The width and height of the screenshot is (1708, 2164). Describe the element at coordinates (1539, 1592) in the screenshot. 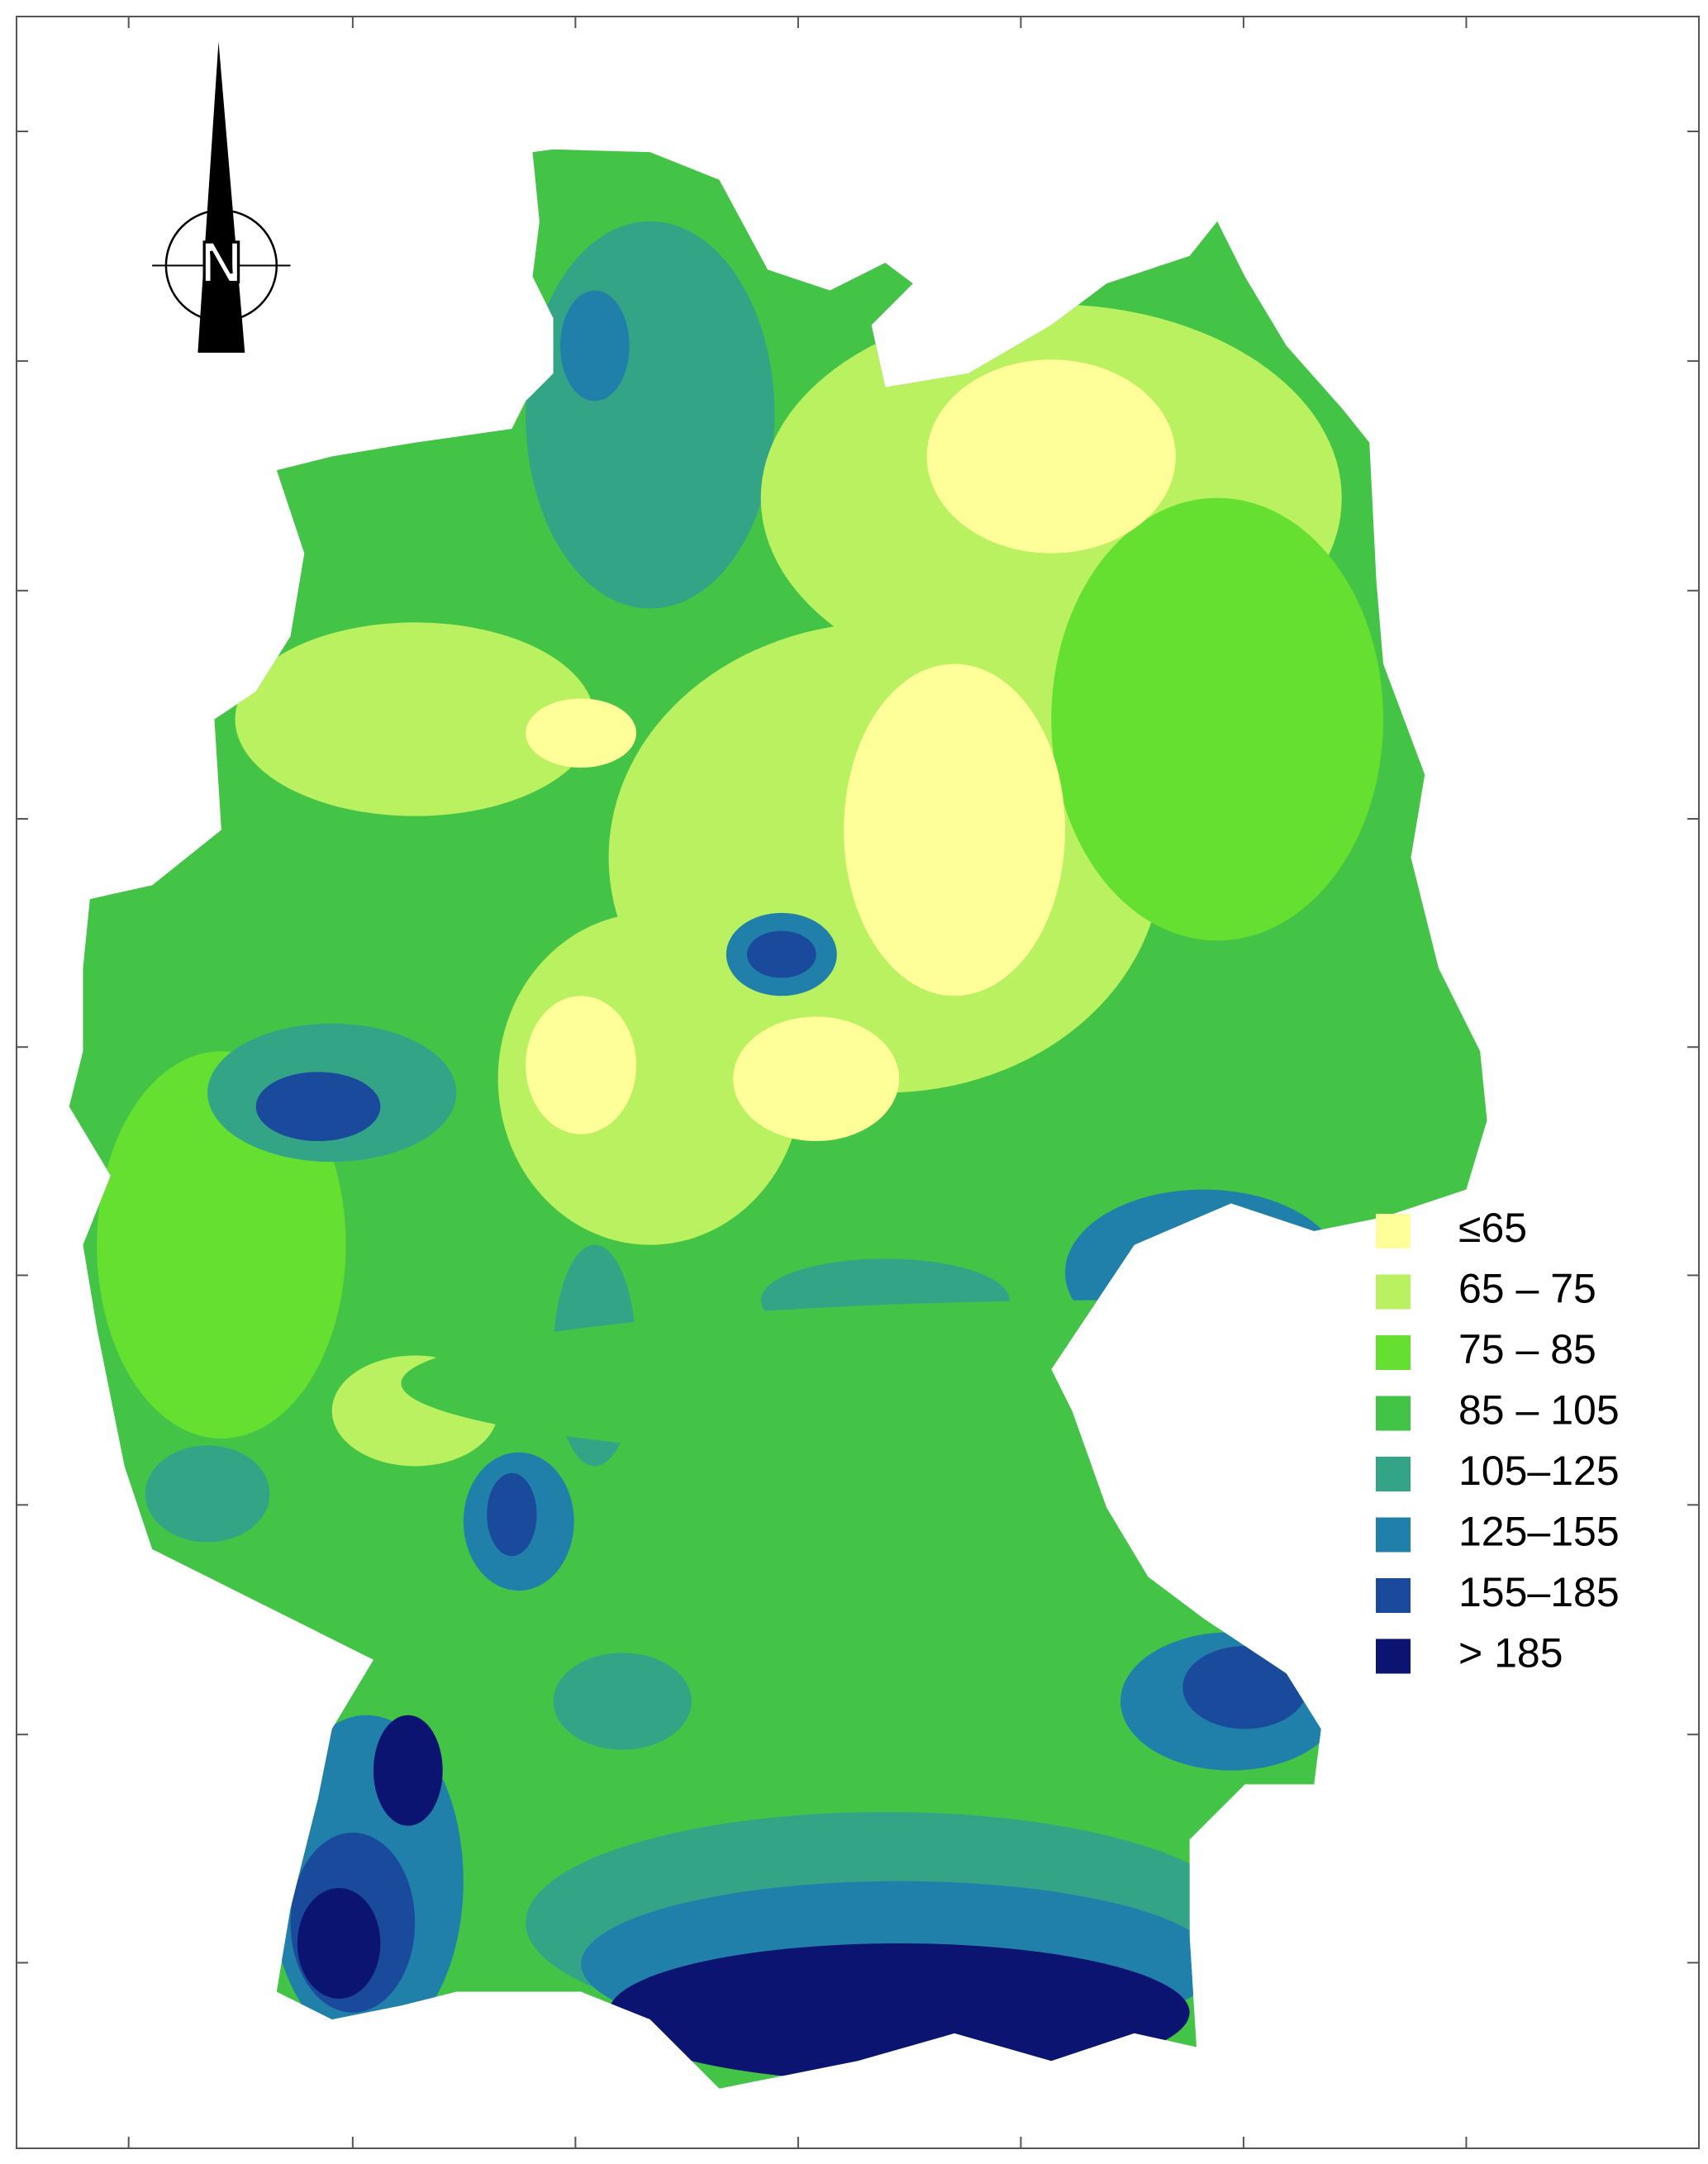

I see `legend-label: 155–185` at that location.